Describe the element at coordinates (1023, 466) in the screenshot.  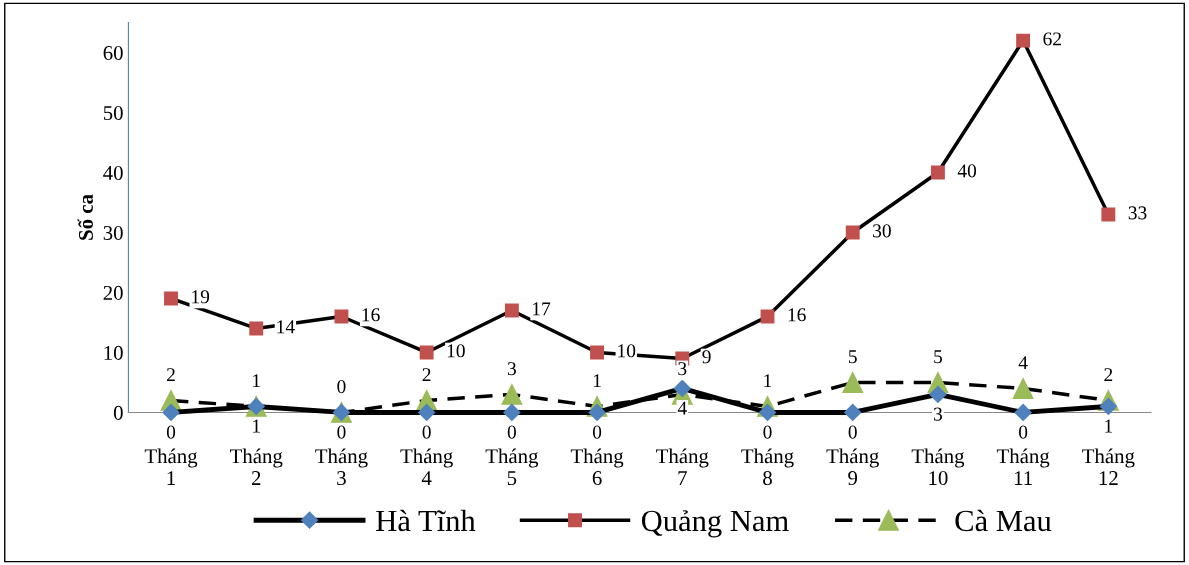
I see `x-tick-label: Tháng 11` at that location.